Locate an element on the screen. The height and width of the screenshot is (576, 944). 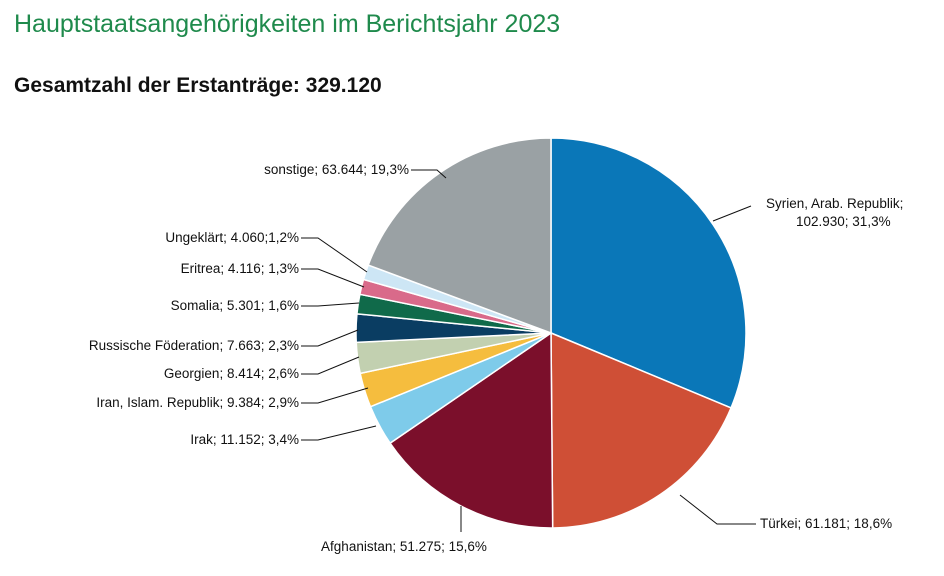
slice-label-line: Russische Föderation; 7.663; 2,3% is located at coordinates (194, 345).